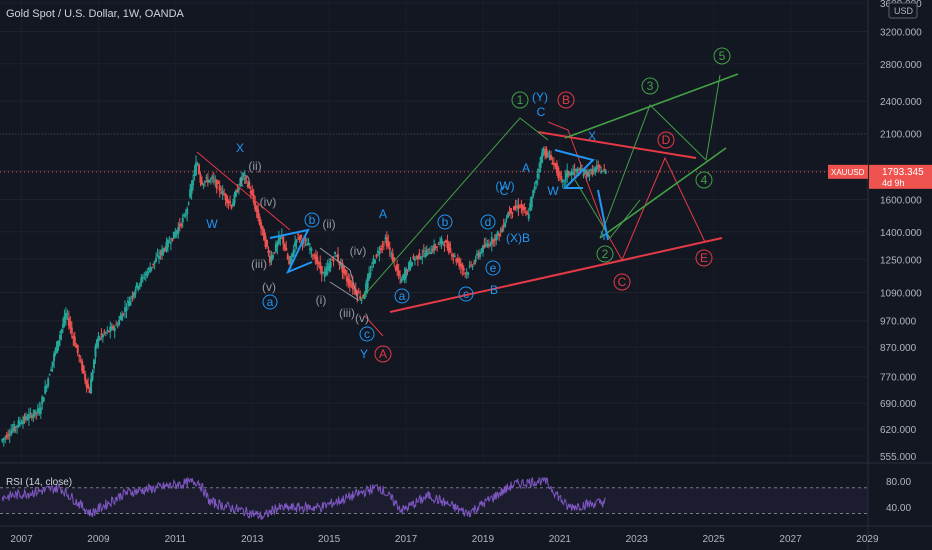  I want to click on rsi-tick-label: 40.00, so click(898, 508).